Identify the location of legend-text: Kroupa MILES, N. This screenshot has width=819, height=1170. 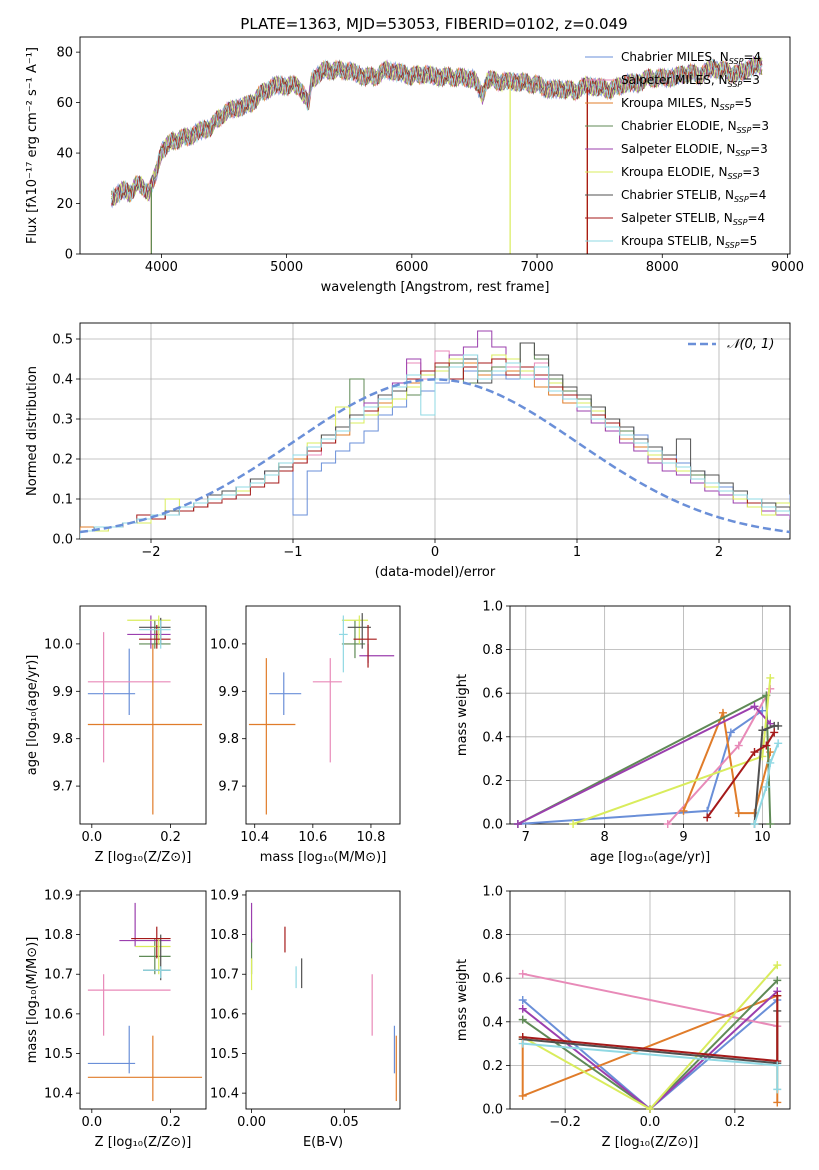
(670, 103).